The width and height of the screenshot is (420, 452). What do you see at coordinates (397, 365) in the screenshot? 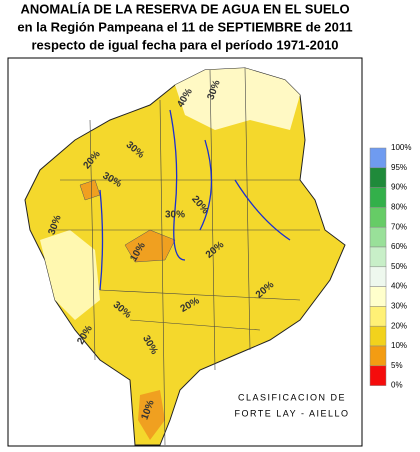
I see `legend-label: 5%` at bounding box center [397, 365].